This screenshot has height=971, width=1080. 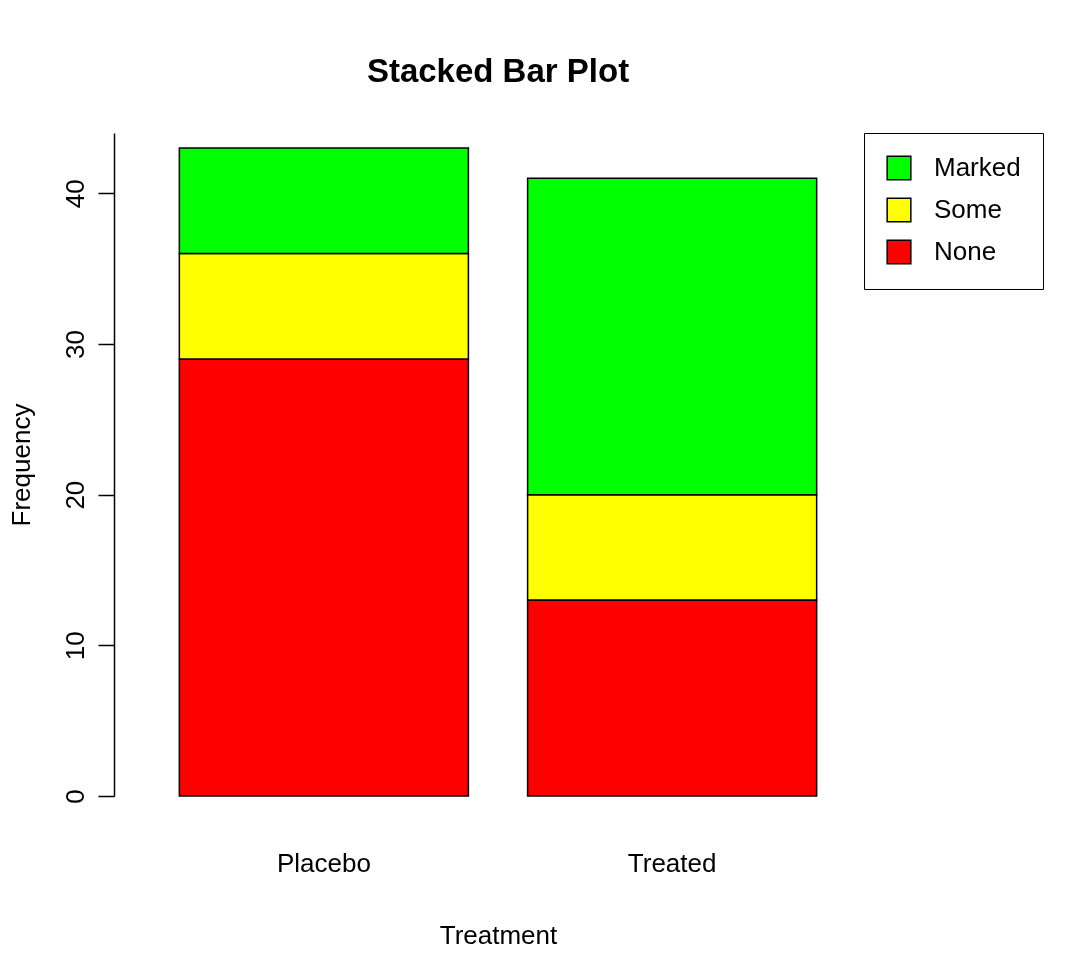 I want to click on y-tick-label: 0, so click(x=74, y=796).